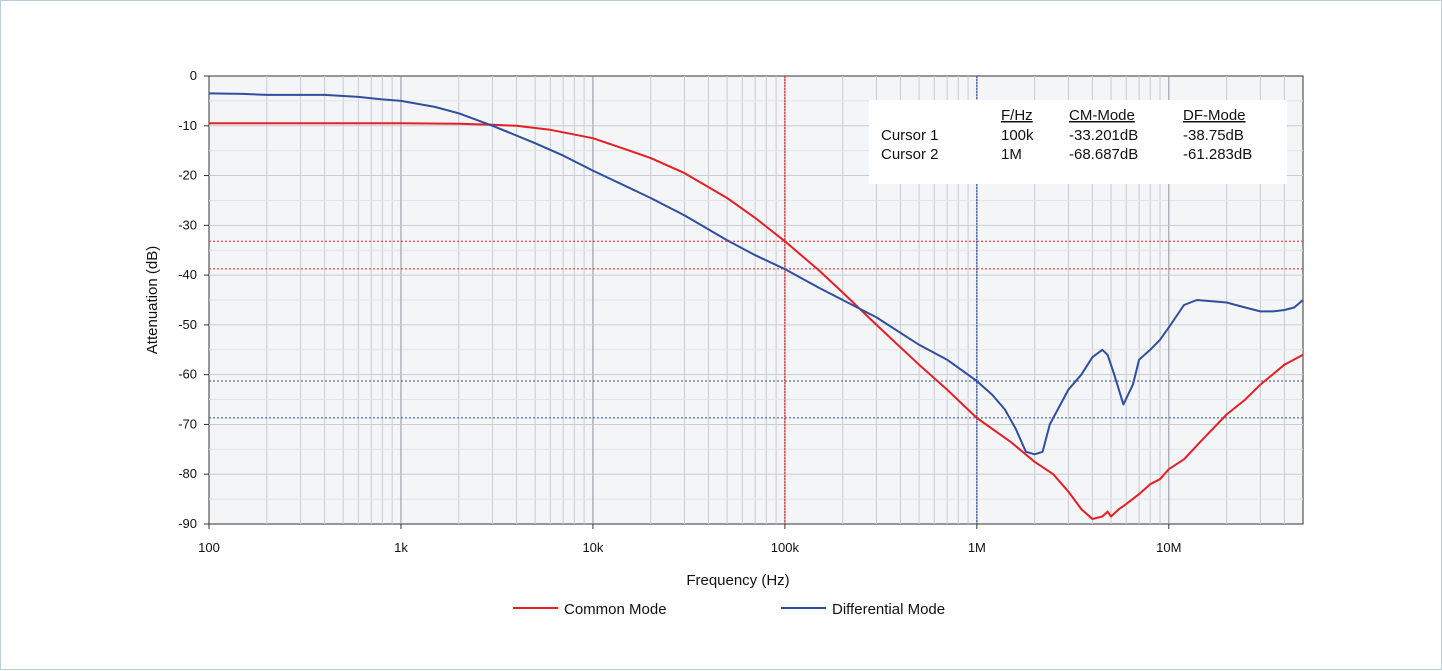 This screenshot has width=1442, height=671. What do you see at coordinates (1011, 154) in the screenshot?
I see `cursor-2-freq: 1M` at bounding box center [1011, 154].